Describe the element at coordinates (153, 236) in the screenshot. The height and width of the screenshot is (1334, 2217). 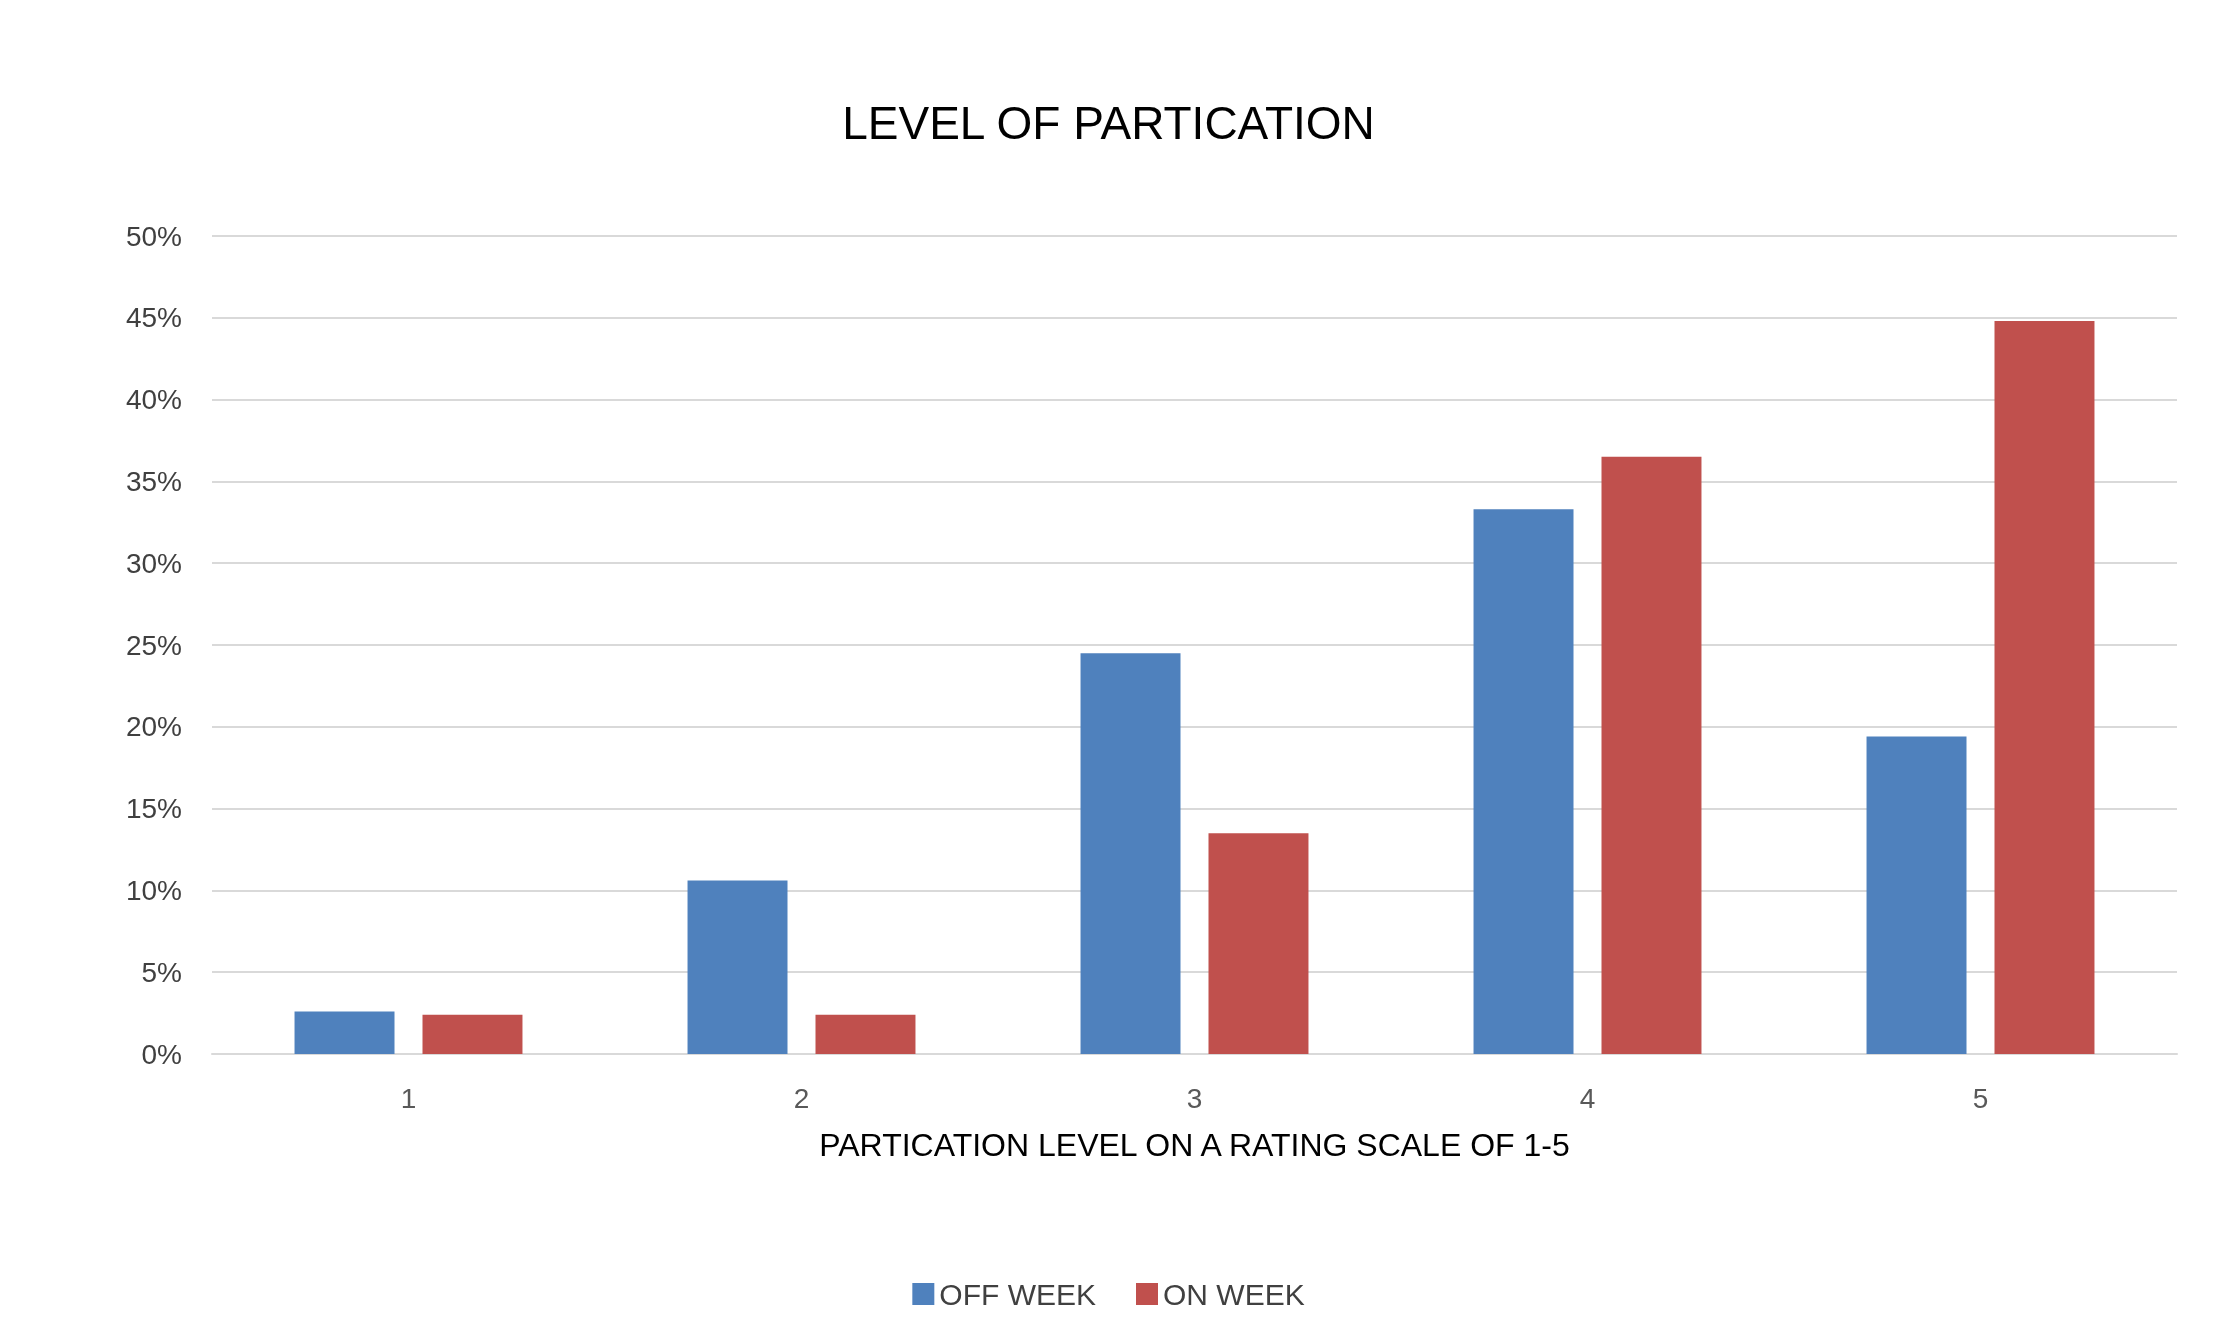
I see `y-tick-label: 50%` at that location.